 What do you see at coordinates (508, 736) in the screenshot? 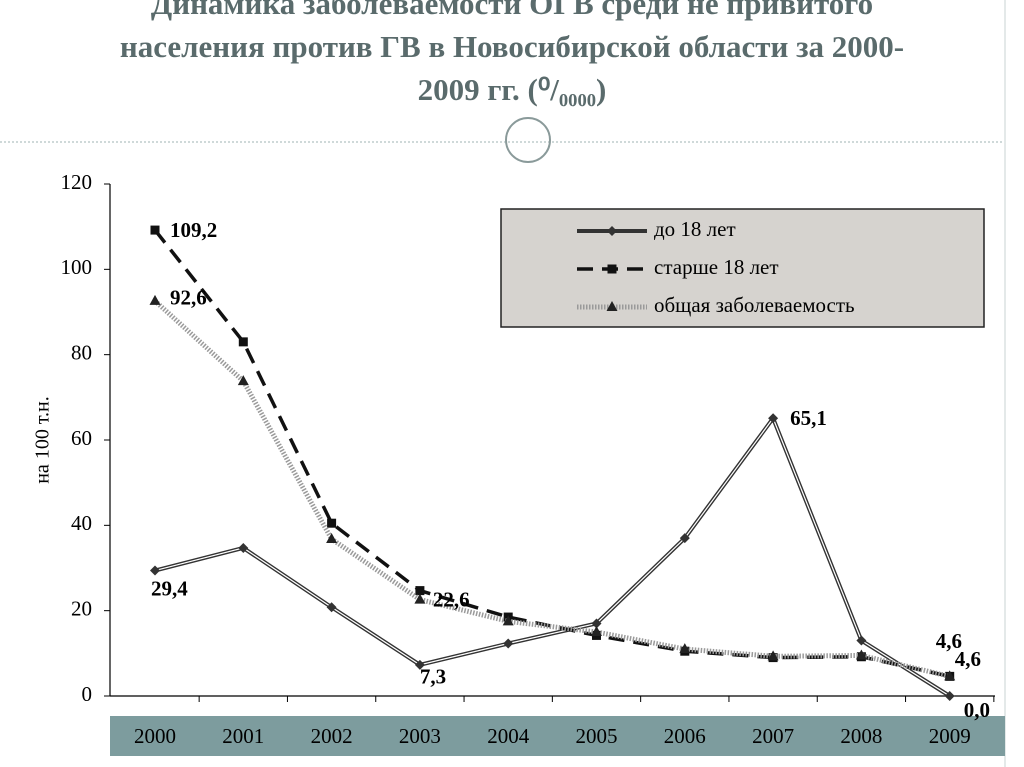
I see `x-tick-label: 2004` at bounding box center [508, 736].